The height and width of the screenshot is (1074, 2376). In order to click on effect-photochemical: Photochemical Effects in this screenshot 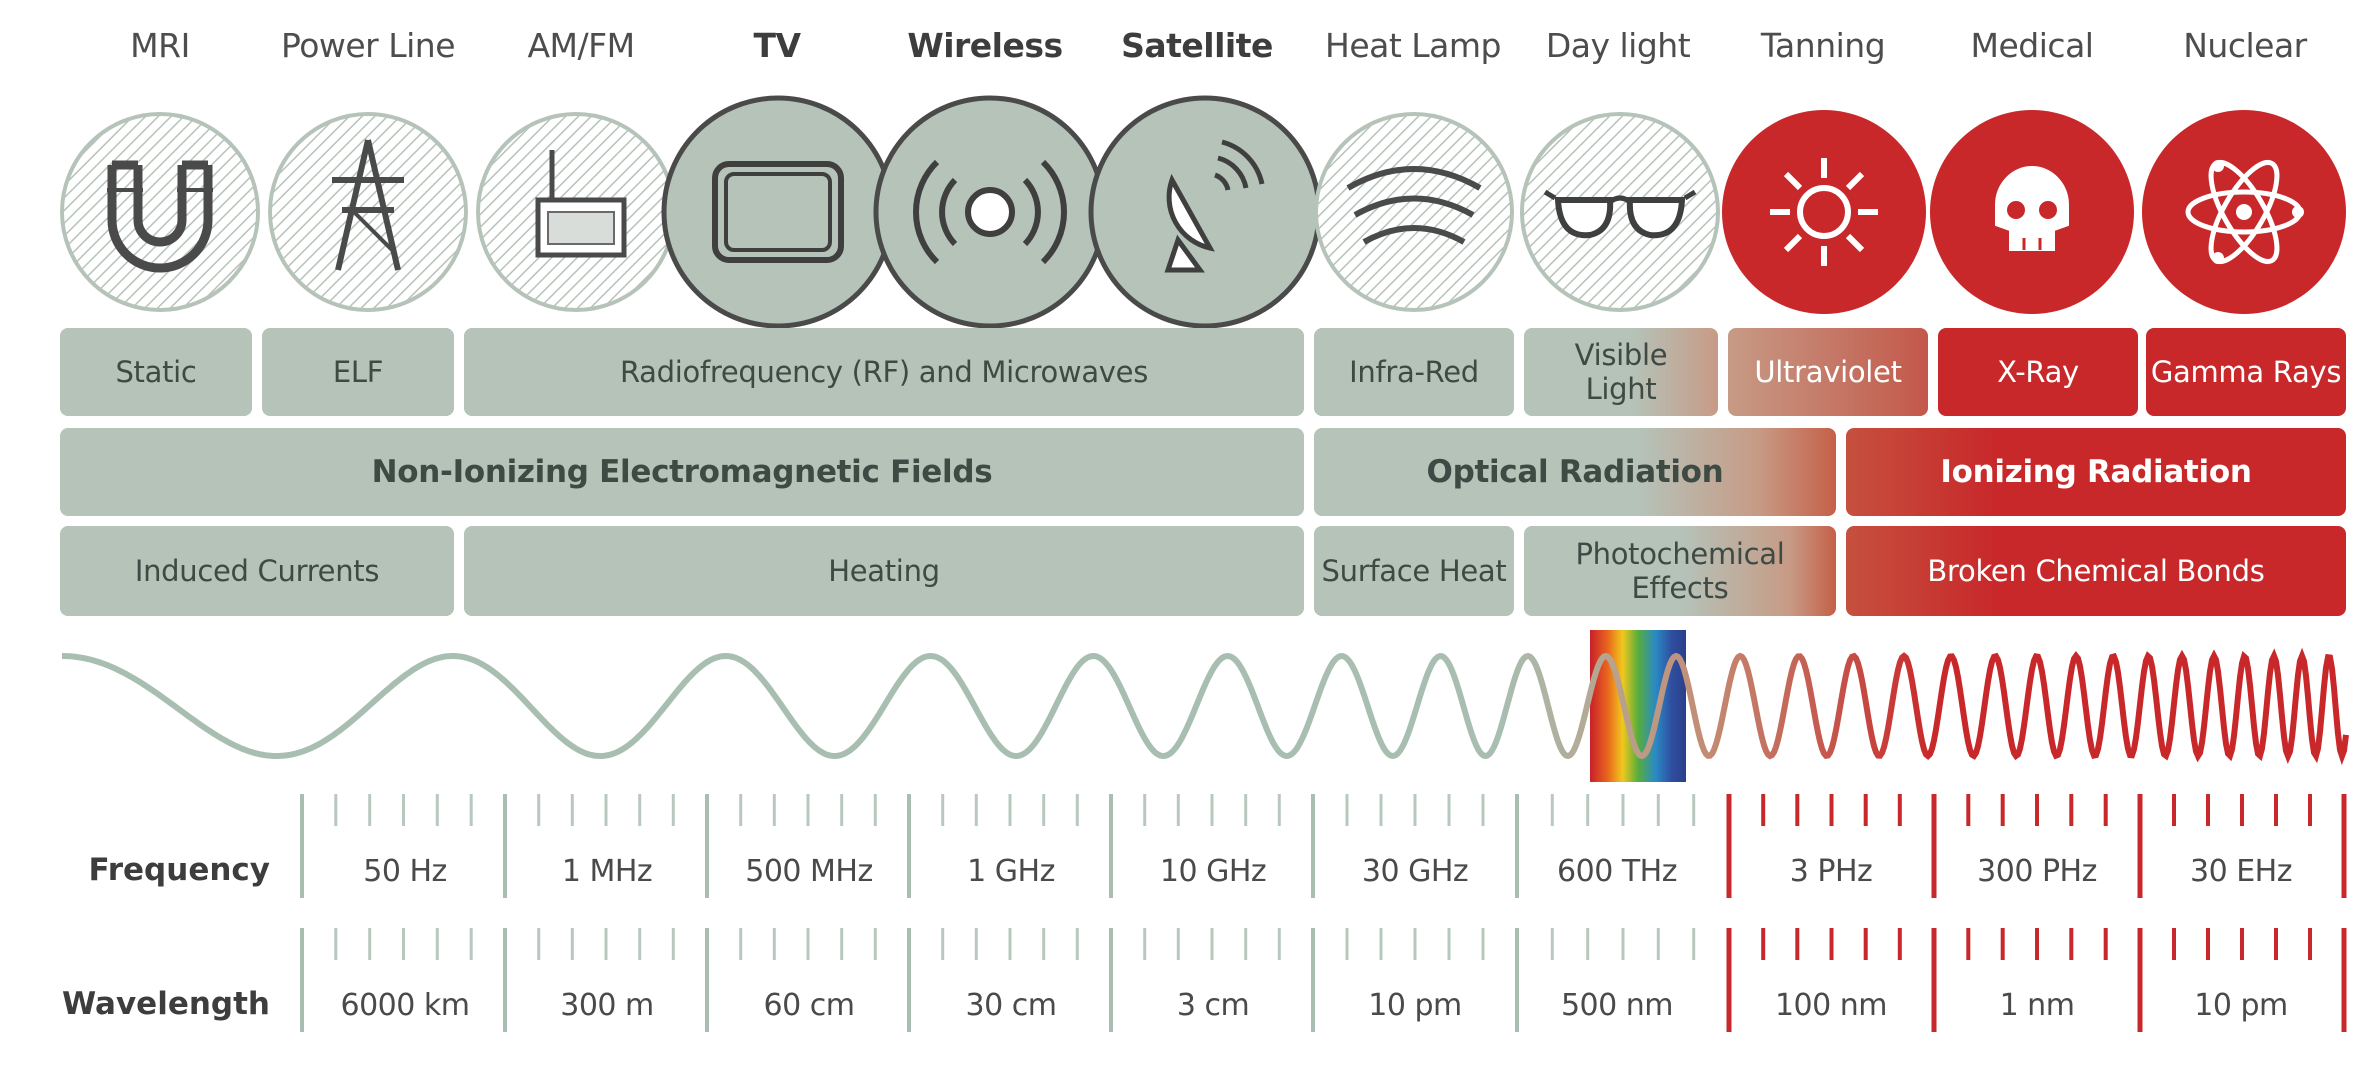, I will do `click(1680, 571)`.